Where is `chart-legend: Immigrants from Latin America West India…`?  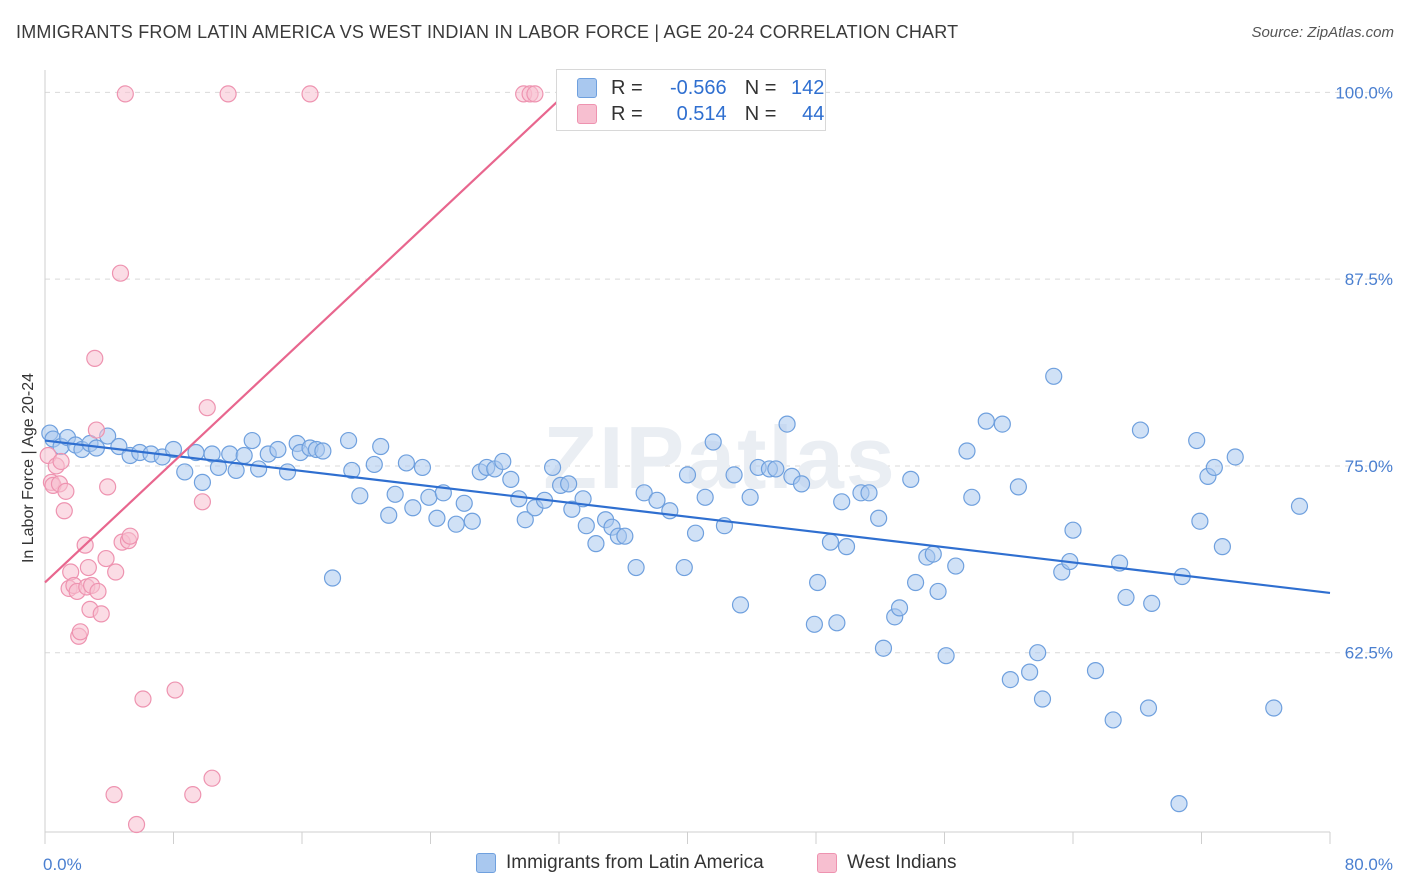 chart-legend: Immigrants from Latin America West India… is located at coordinates (703, 865).